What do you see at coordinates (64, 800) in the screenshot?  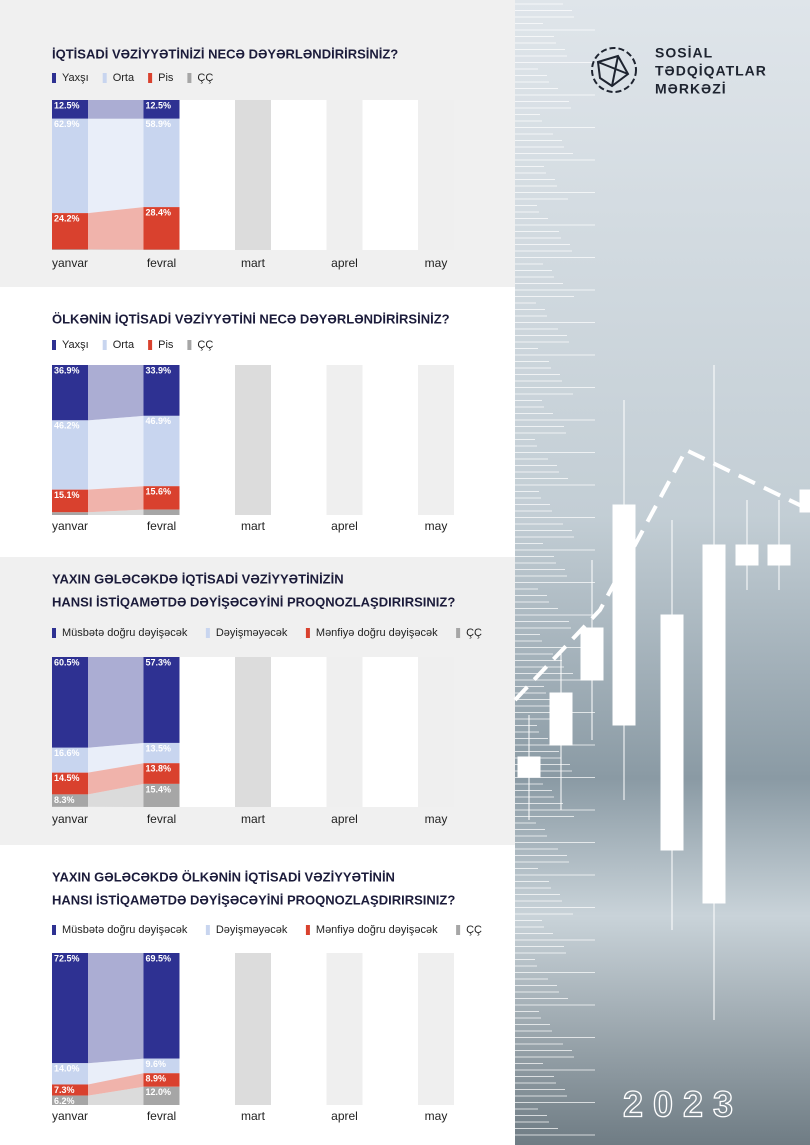 I see `value-label: 8.3%` at bounding box center [64, 800].